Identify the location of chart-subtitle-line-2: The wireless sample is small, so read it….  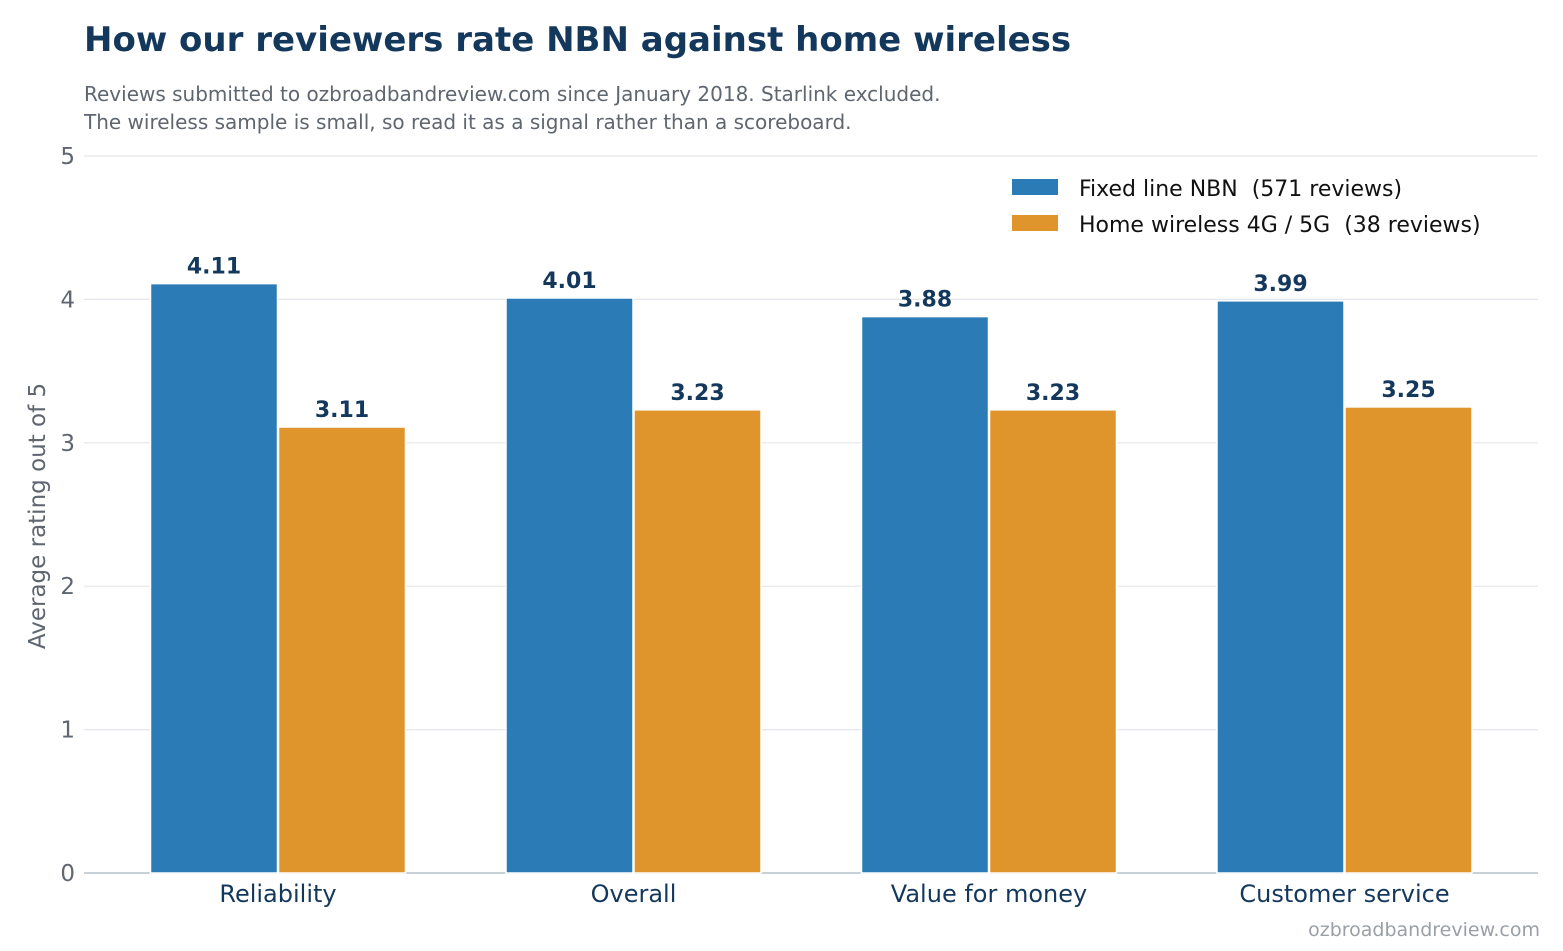
(468, 122).